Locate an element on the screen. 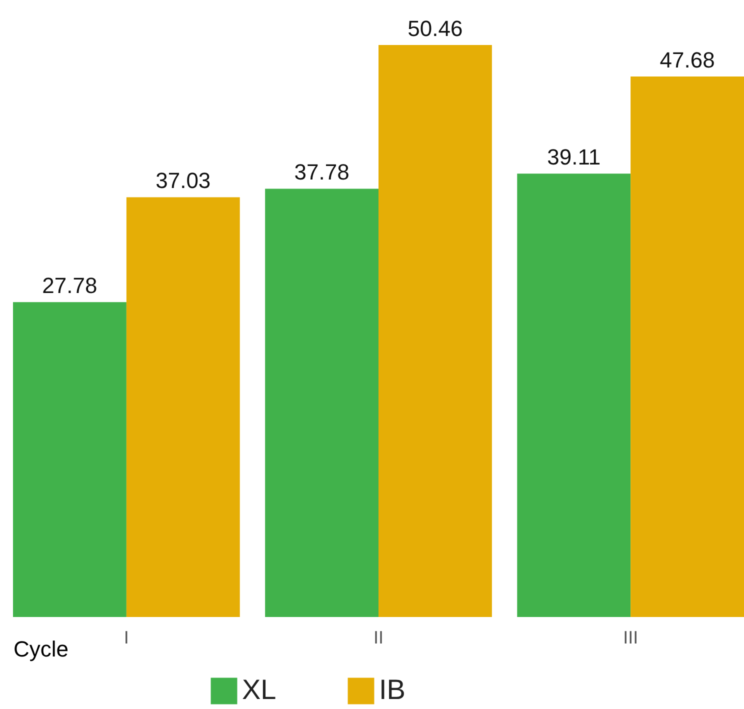 The width and height of the screenshot is (744, 709). x-axis-title: Cycle is located at coordinates (41, 649).